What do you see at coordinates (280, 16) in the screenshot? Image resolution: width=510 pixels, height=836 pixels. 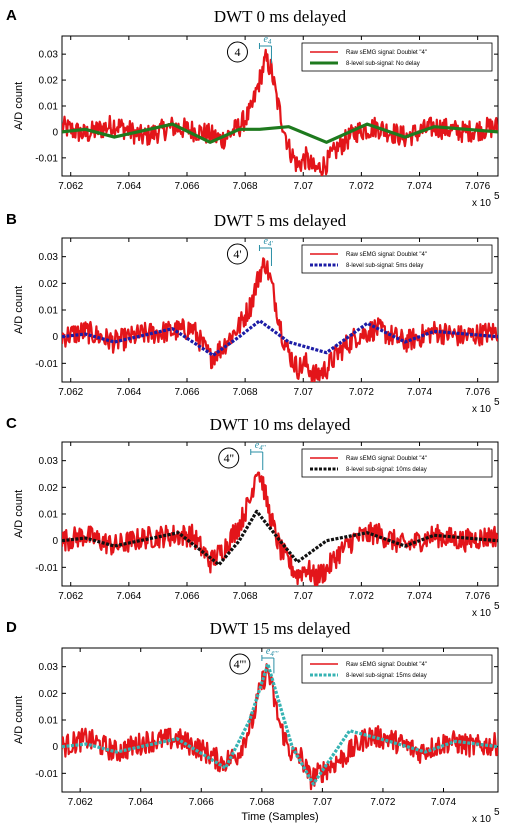 I see `panel-title: DWT 0 ms delayed` at bounding box center [280, 16].